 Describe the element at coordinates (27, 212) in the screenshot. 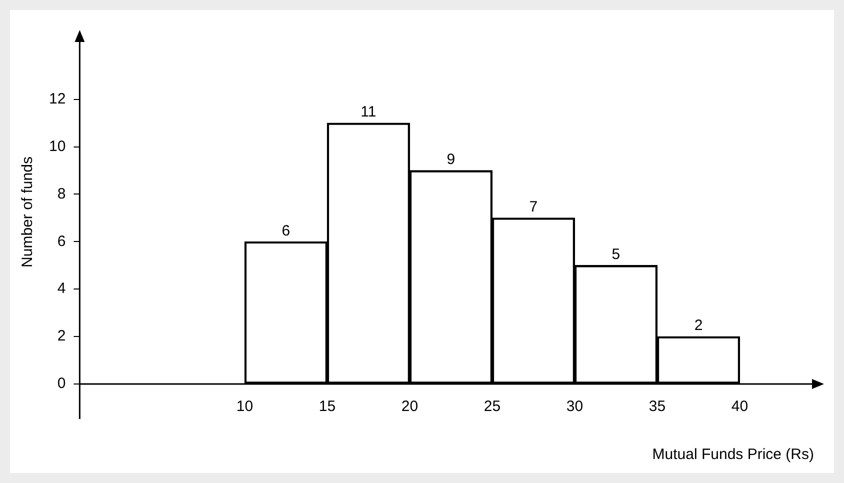

I see `y-axis-title: Number of funds` at that location.